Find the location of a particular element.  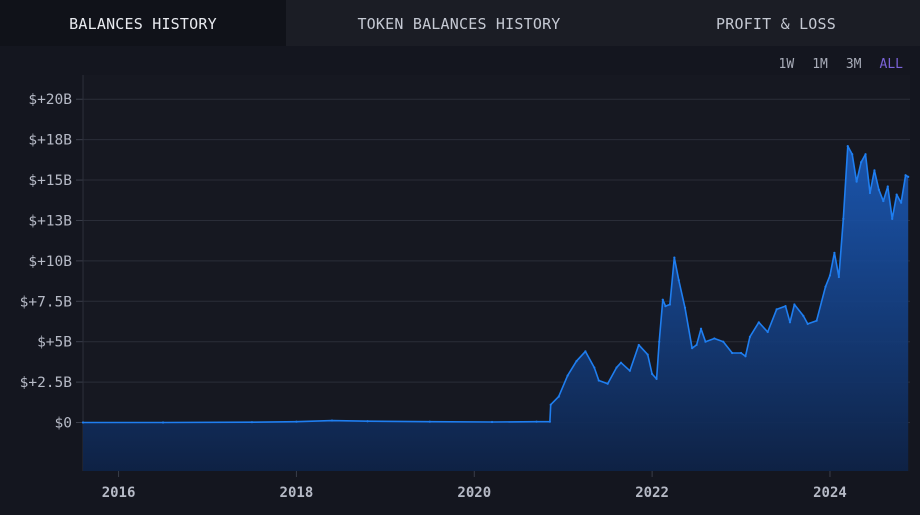

range-button-1m: 1M is located at coordinates (820, 64).